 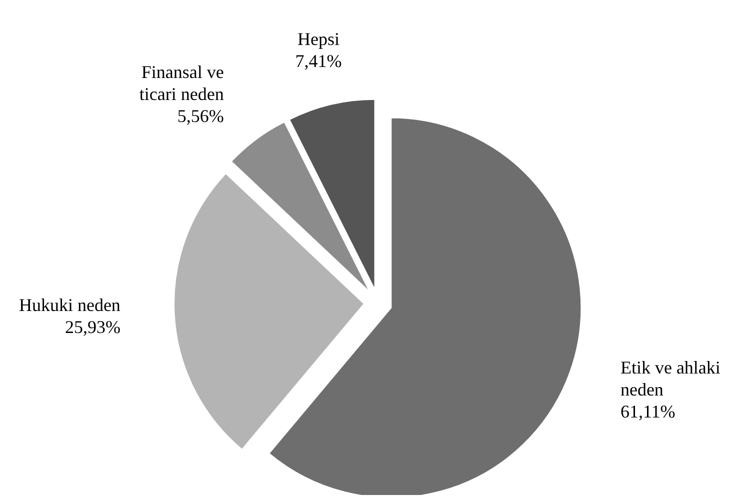 I want to click on slice-label: Hepsi, so click(x=318, y=39).